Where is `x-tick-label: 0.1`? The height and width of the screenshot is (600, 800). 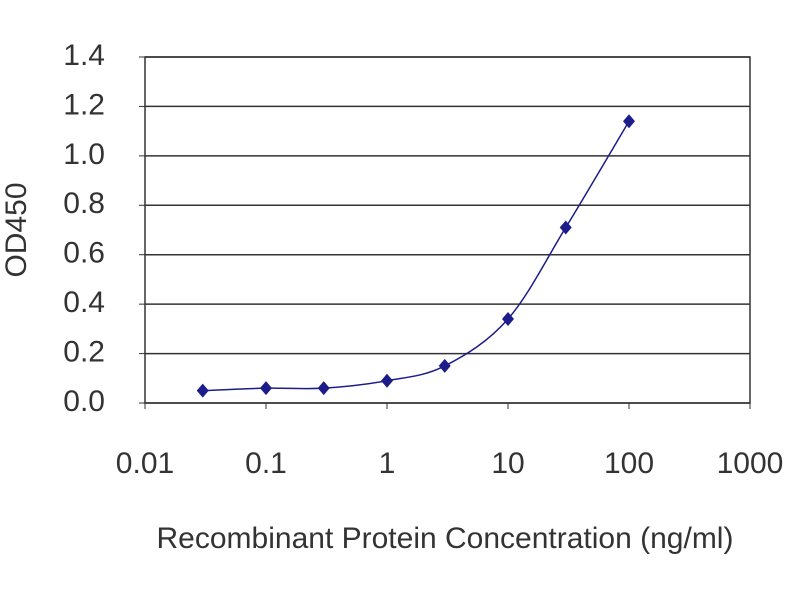 x-tick-label: 0.1 is located at coordinates (266, 463).